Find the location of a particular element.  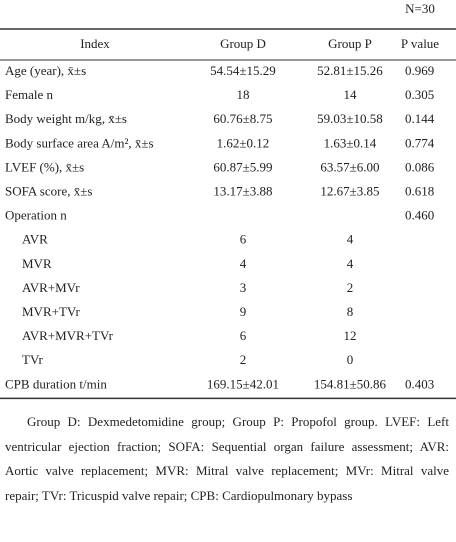

cell-value: 60.87±5.99 is located at coordinates (242, 166).